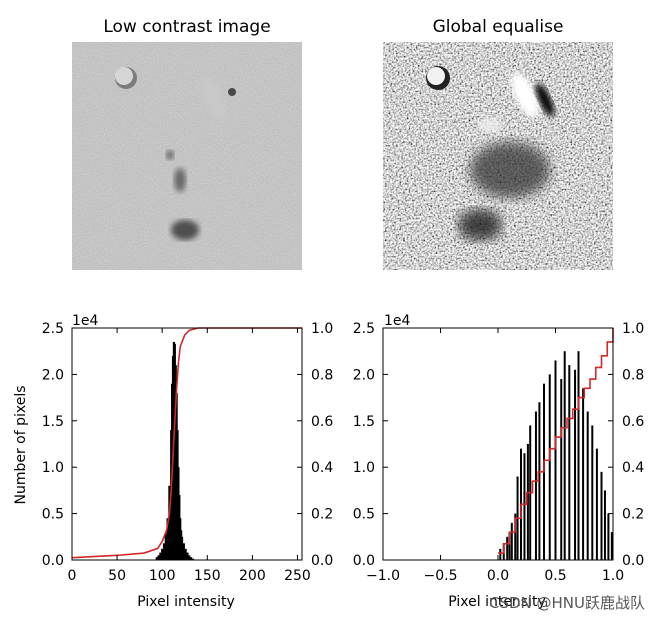 This screenshot has height=621, width=661. I want to click on x-tick-label: 0.5, so click(555, 576).